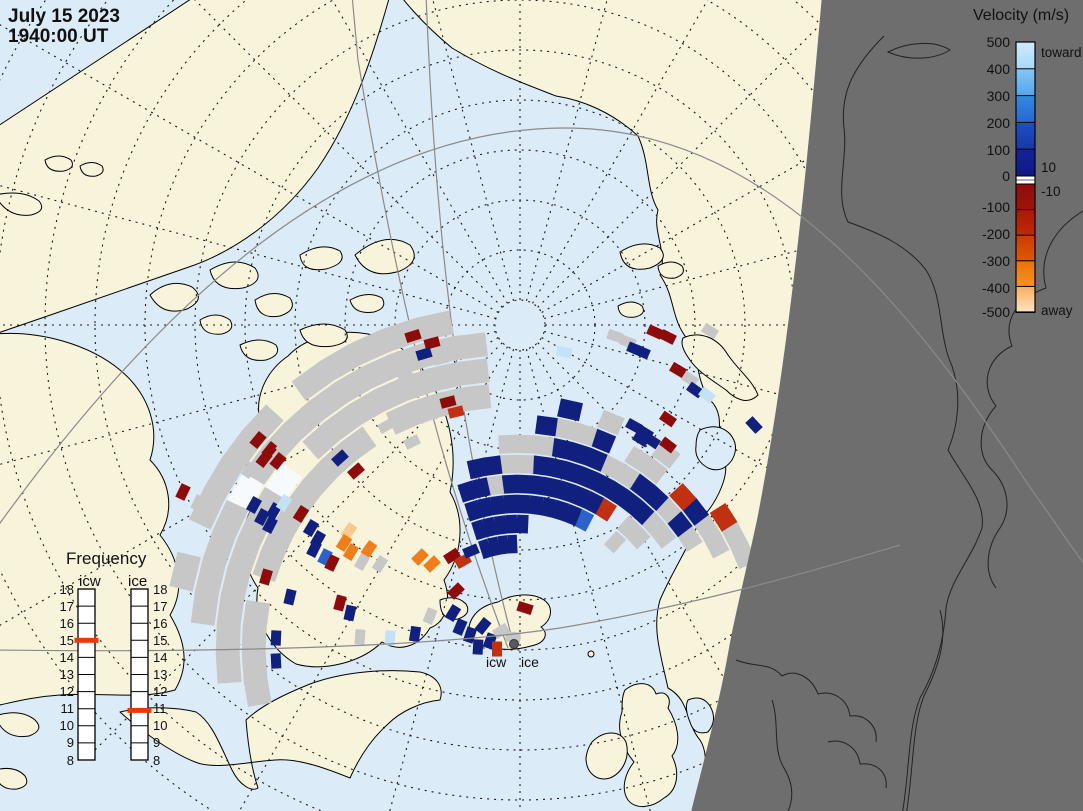  I want to click on landmass-ireland, so click(606, 756).